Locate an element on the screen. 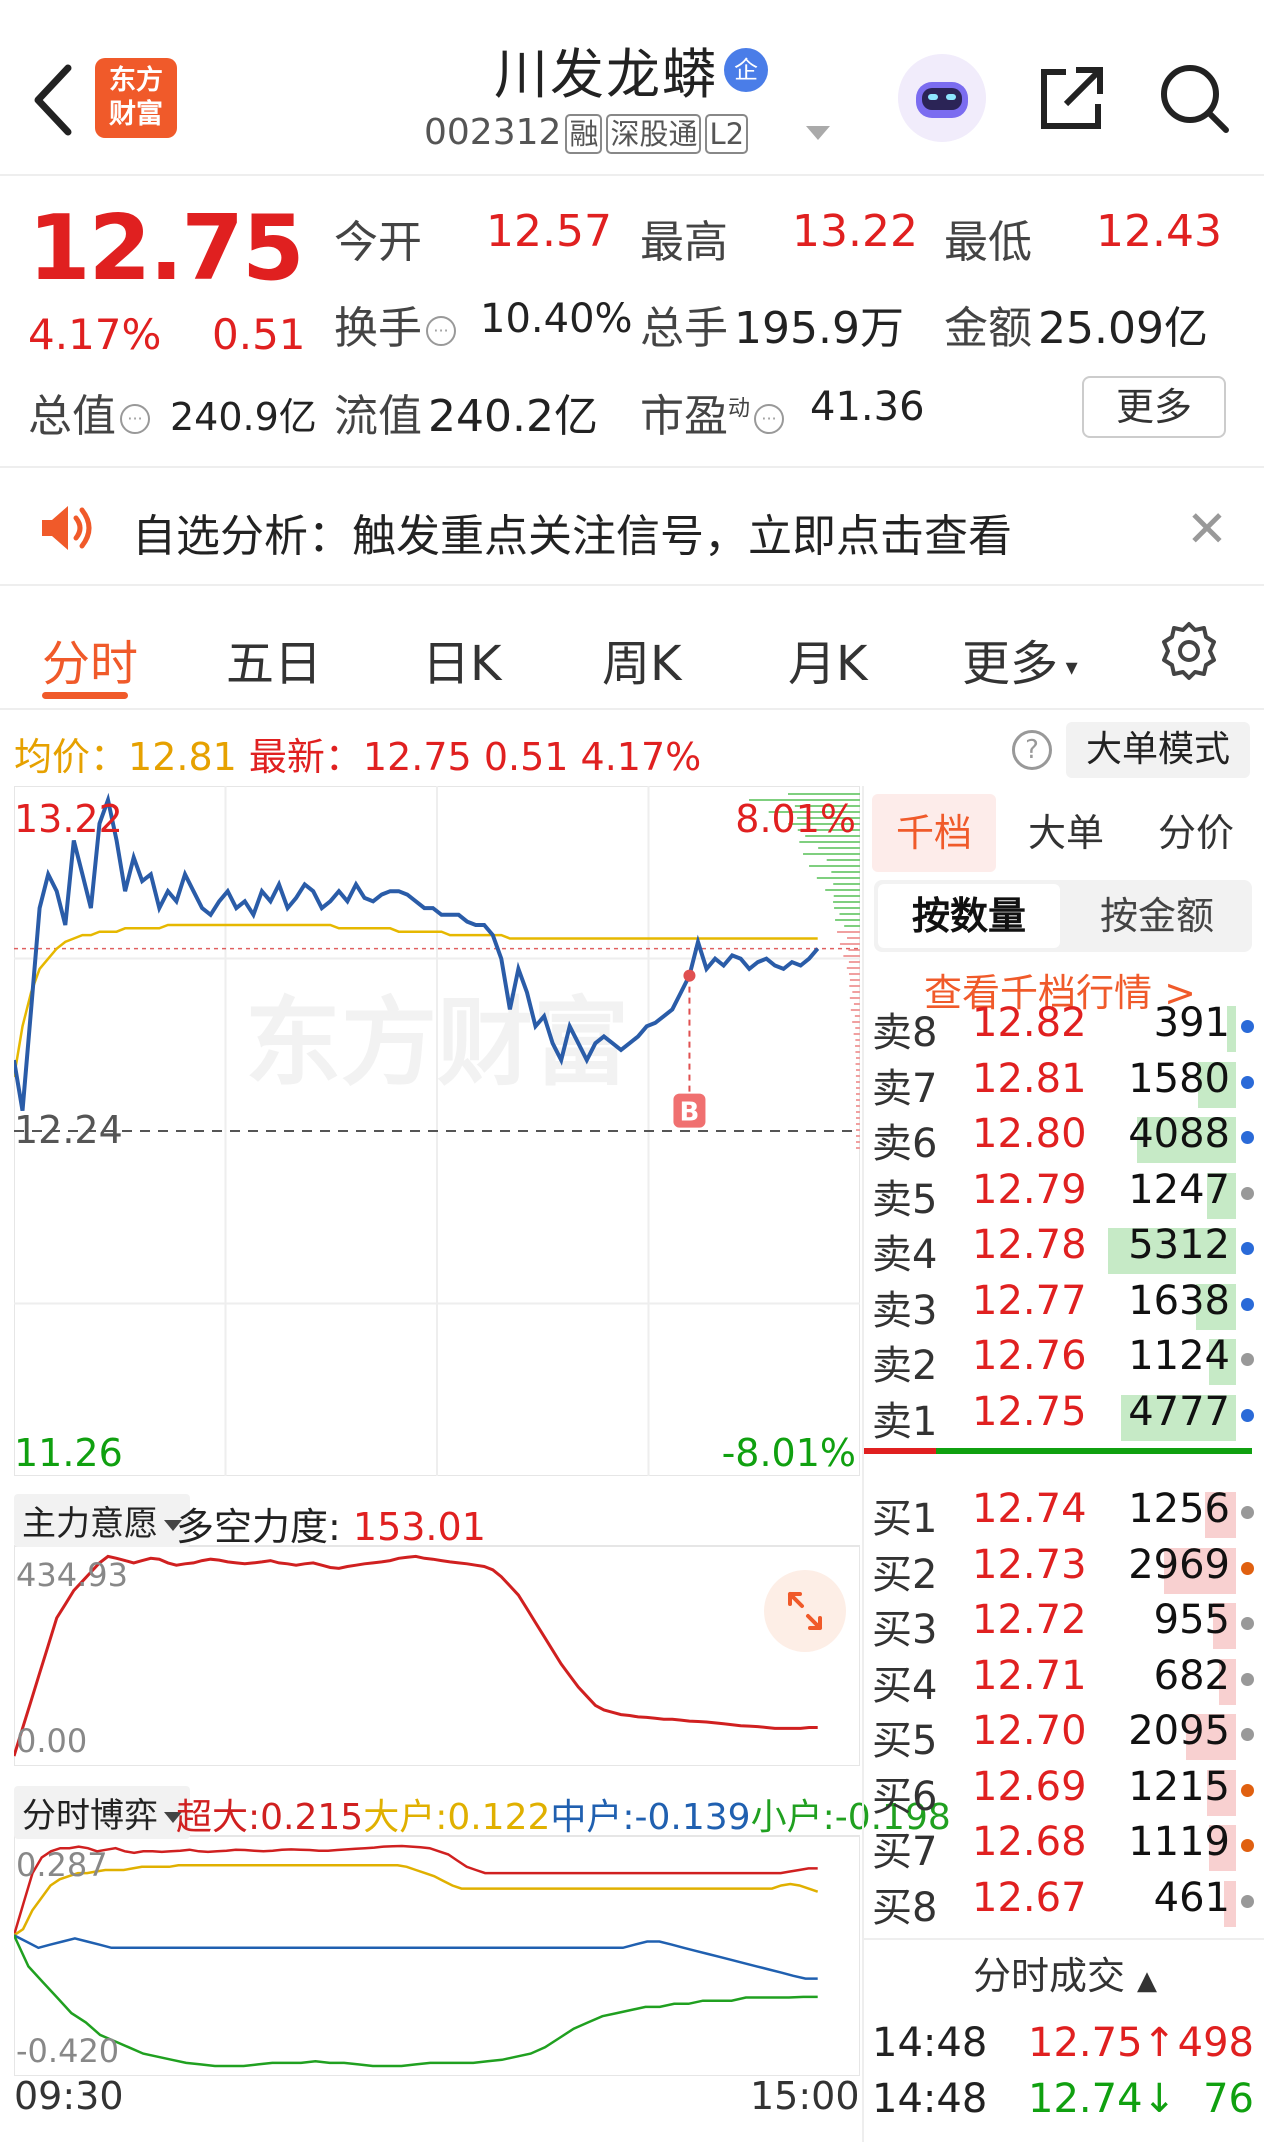 This screenshot has height=2142, width=1264. share-icon is located at coordinates (1072, 98).